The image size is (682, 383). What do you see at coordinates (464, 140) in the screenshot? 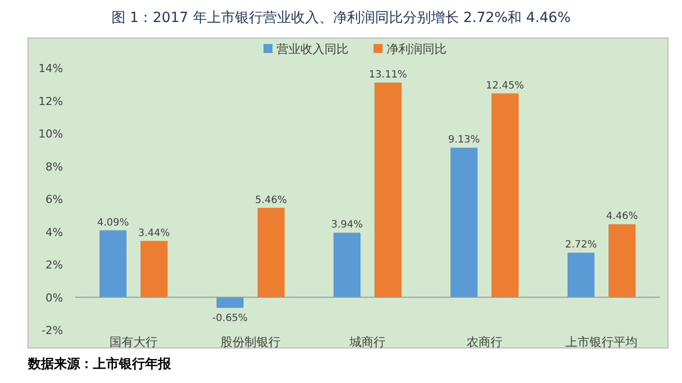
I see `data-label: 9.13%` at bounding box center [464, 140].